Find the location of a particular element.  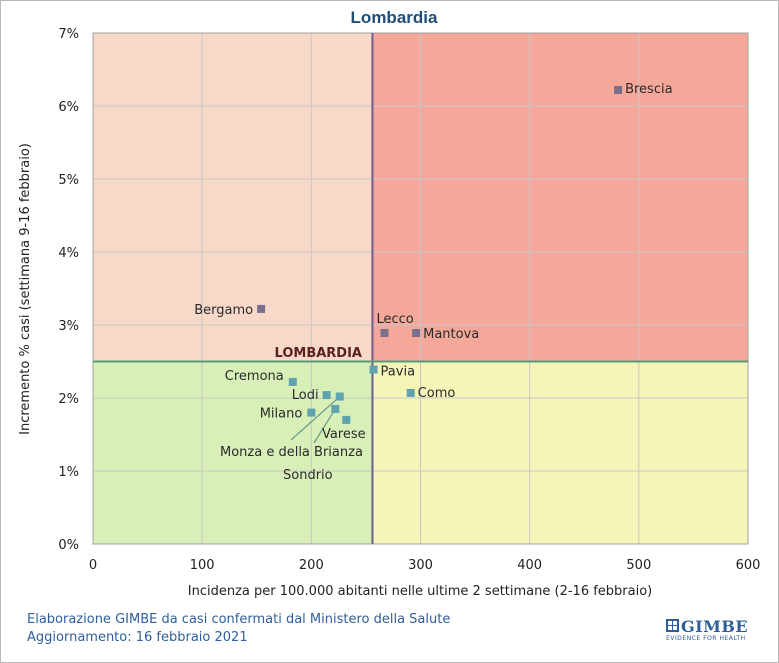

point-label: Mantova is located at coordinates (451, 334).